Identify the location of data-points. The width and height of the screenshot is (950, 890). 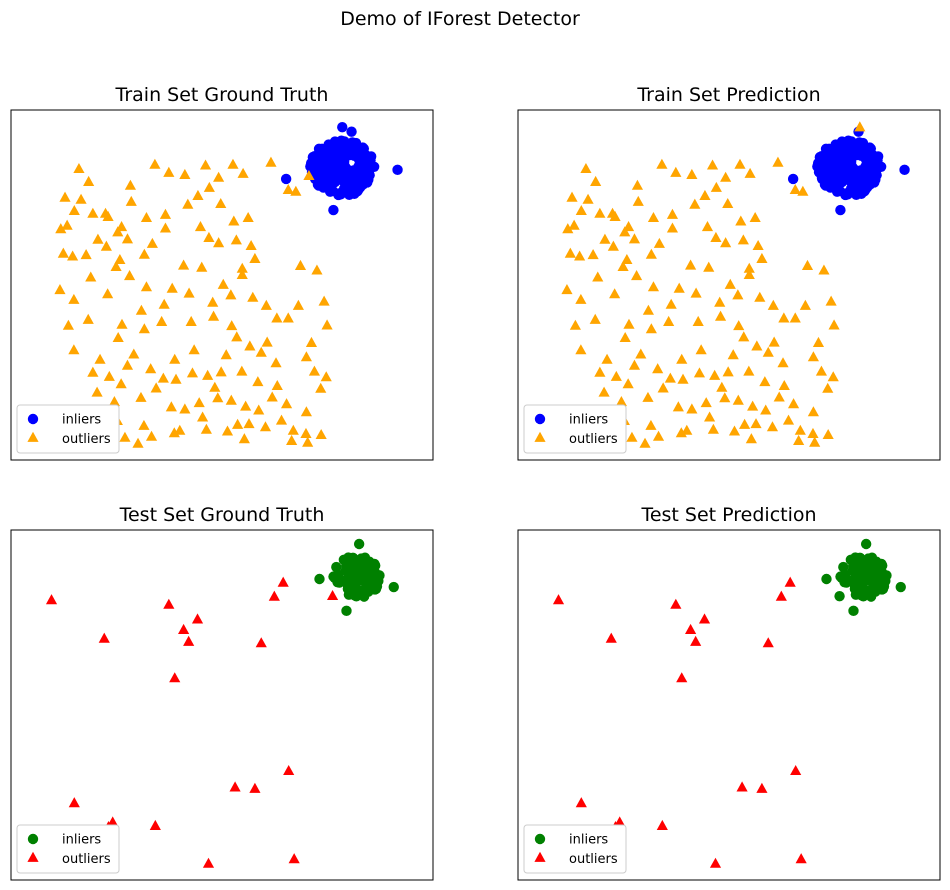
(729, 703).